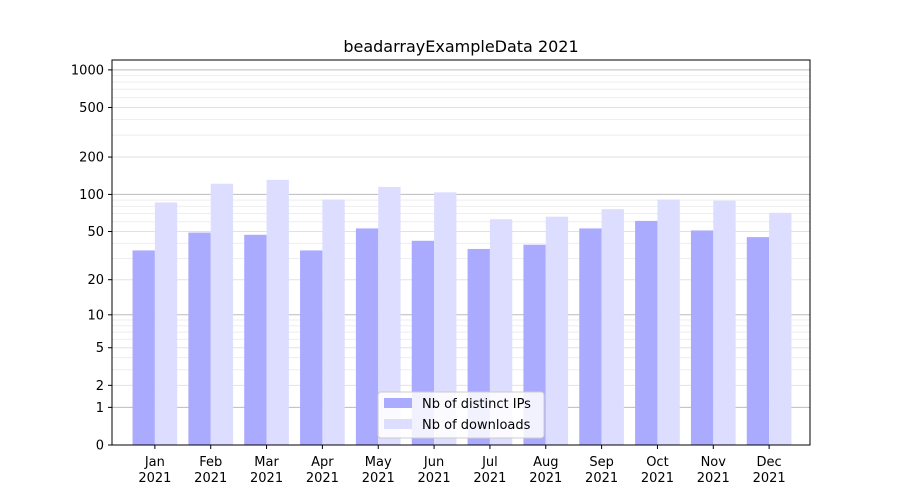  What do you see at coordinates (545, 462) in the screenshot?
I see `x-tick-label-month: Aug` at bounding box center [545, 462].